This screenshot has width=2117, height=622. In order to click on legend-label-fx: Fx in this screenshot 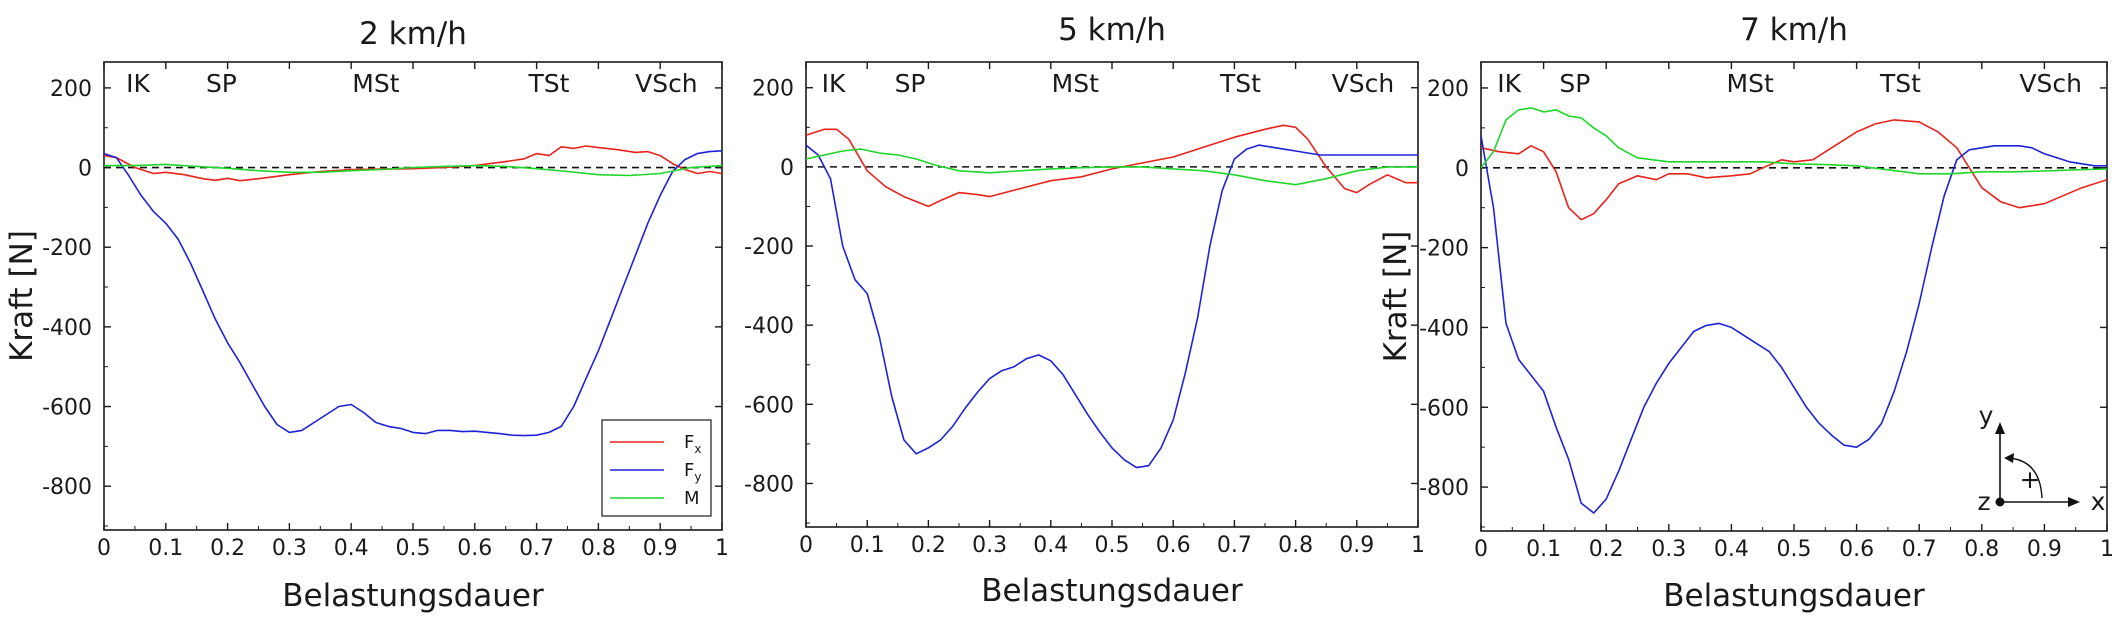, I will do `click(692, 444)`.